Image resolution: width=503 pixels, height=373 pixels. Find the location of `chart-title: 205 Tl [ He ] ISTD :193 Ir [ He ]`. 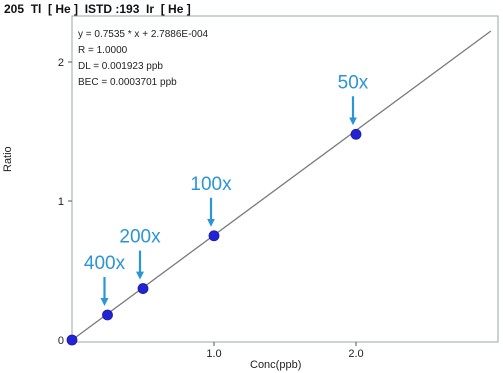

chart-title: 205 Tl [ He ] ISTD :193 Ir [ He ] is located at coordinates (97, 9).